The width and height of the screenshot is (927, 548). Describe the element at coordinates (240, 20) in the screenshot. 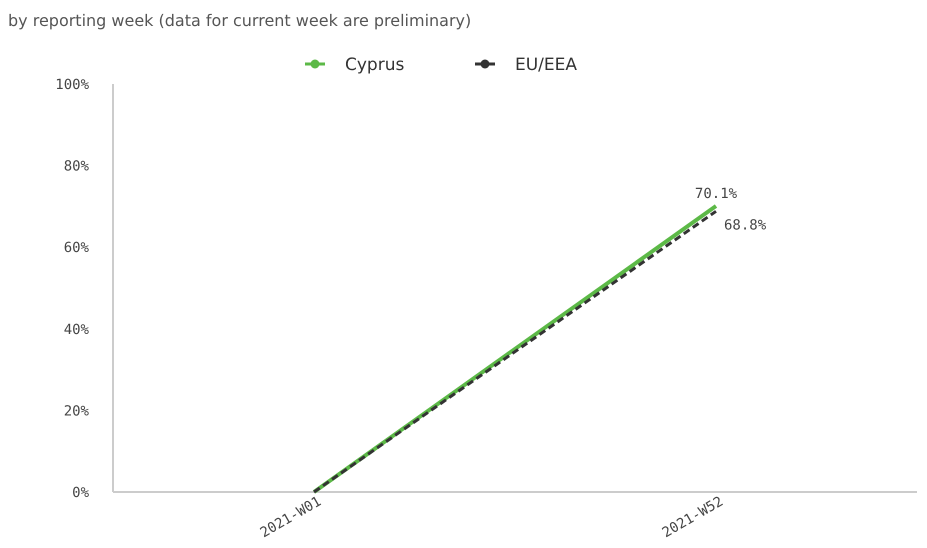

I see `chart-subtitle: by reporting week (data for current week are preliminary)` at that location.